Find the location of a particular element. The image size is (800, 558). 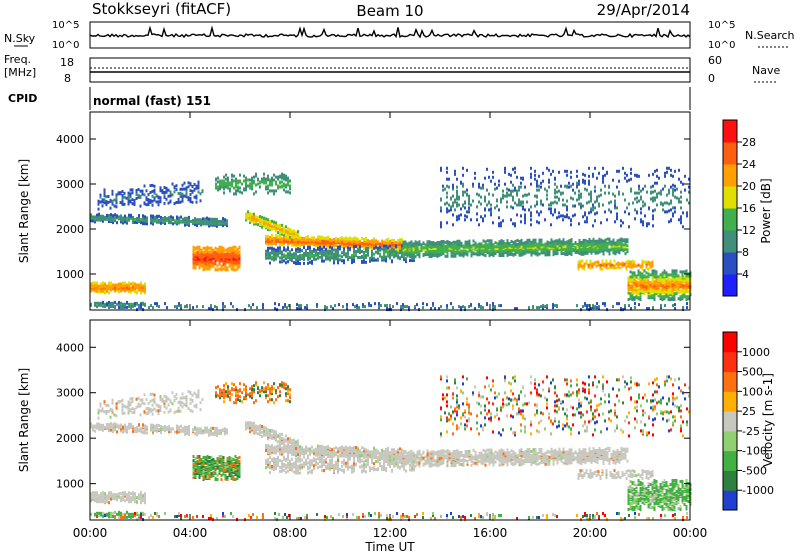

nsky-tick-bottom: 10^0 is located at coordinates (65, 45).